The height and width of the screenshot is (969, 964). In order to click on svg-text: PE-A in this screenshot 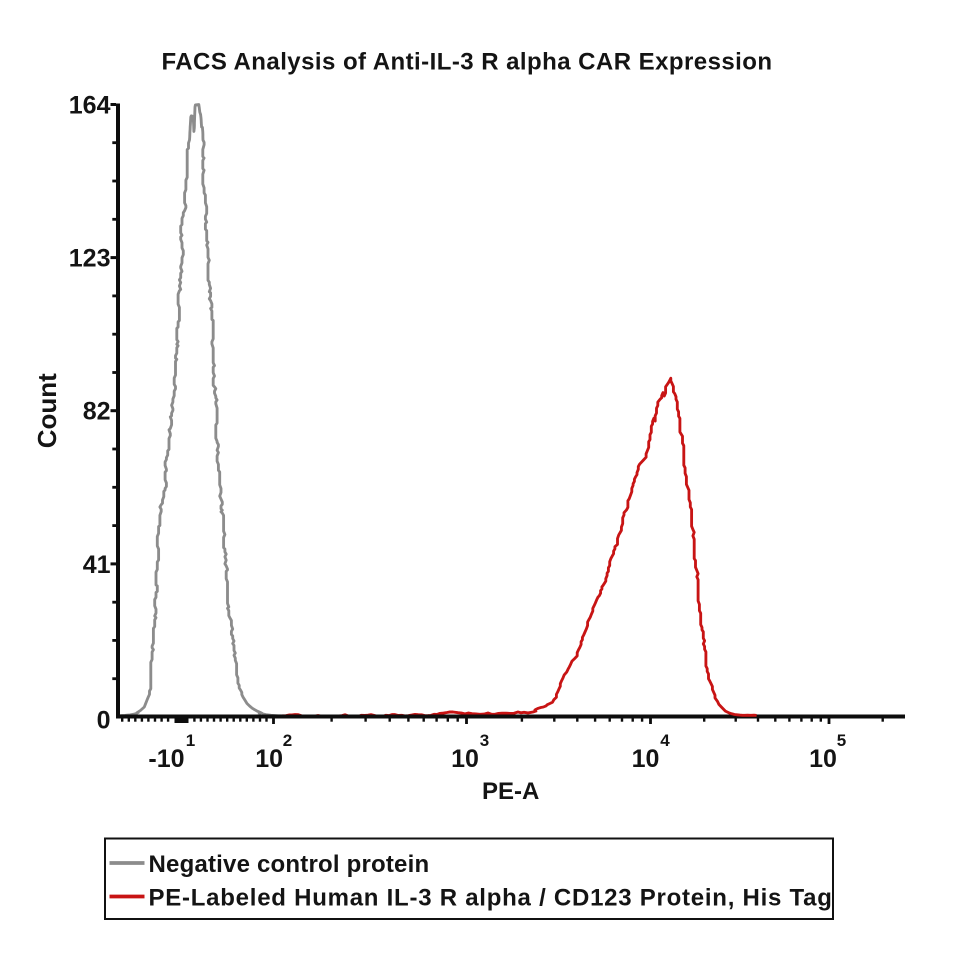, I will do `click(510, 791)`.